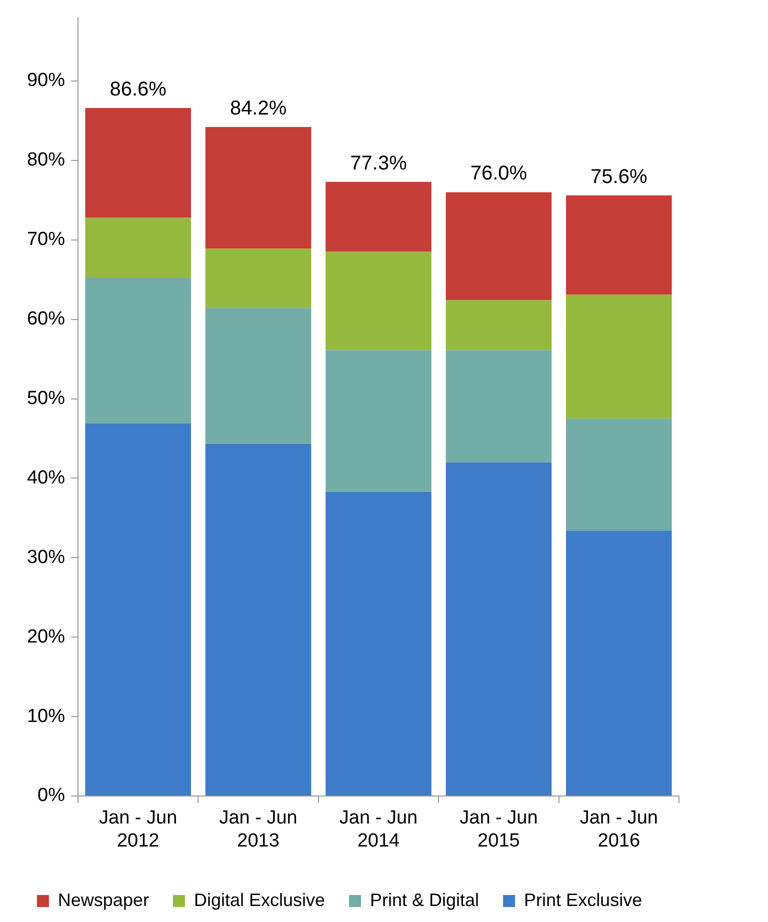 The image size is (768, 922). I want to click on y-tick-label: 70%, so click(46, 239).